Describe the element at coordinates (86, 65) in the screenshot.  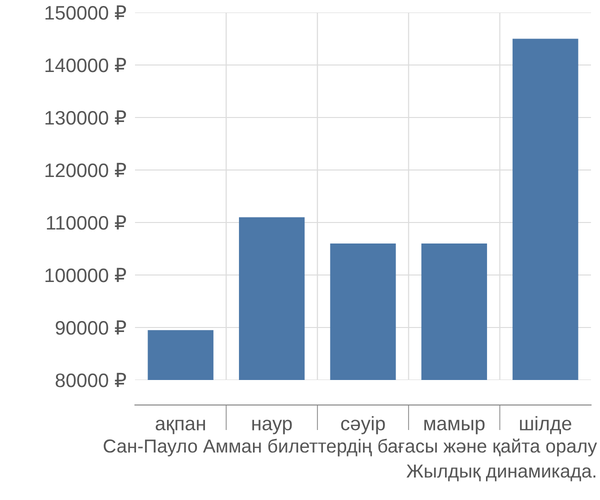
I see `y-tick-label: 140000 ₽` at that location.